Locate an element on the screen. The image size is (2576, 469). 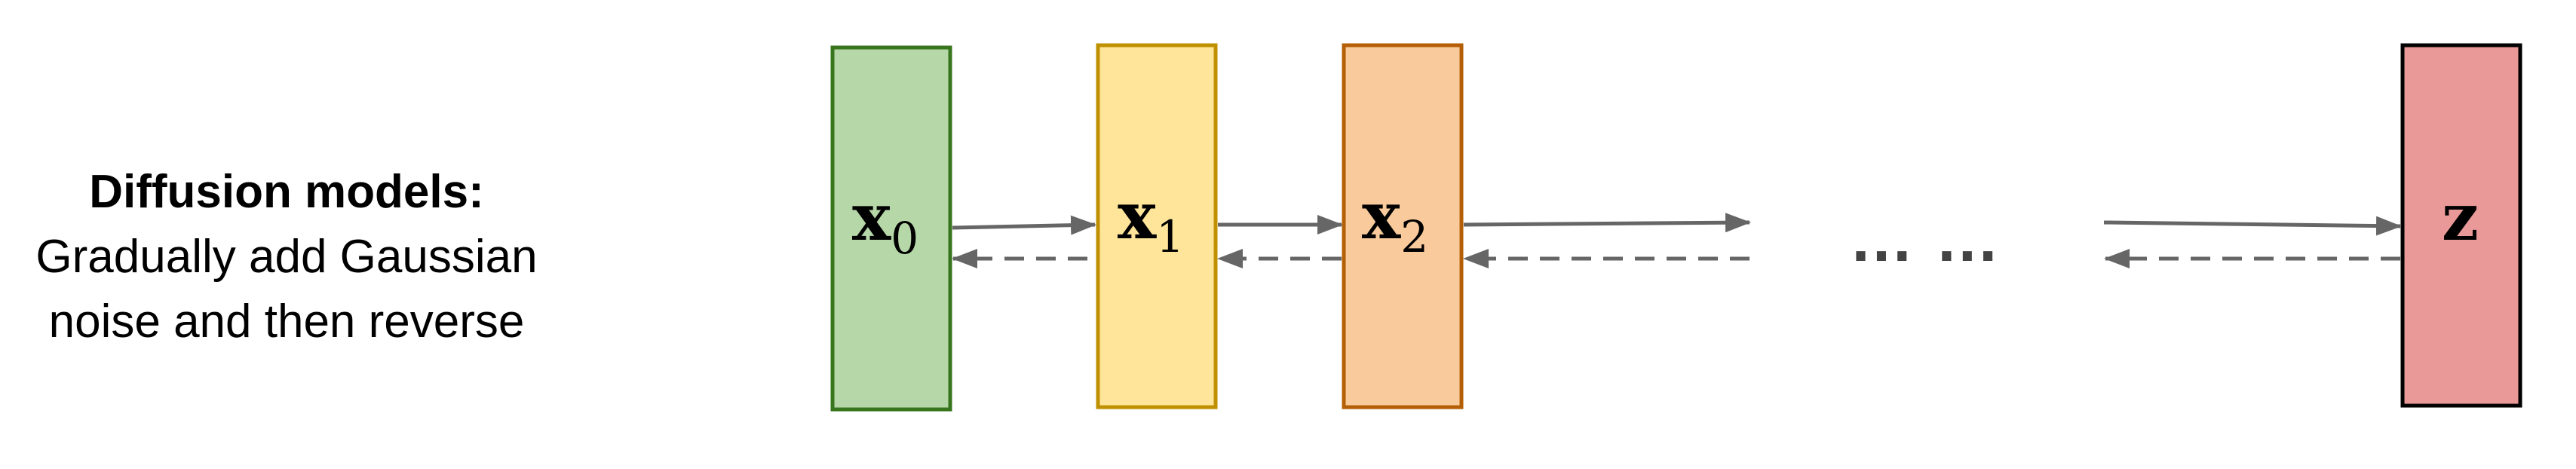
node-x0-box is located at coordinates (891, 228).